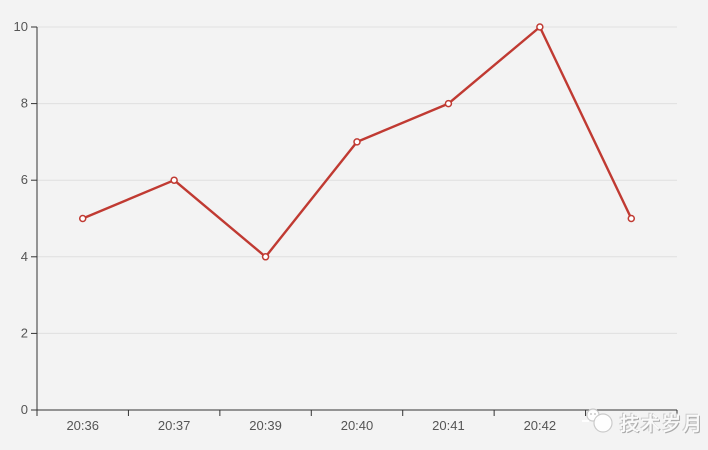 Image resolution: width=708 pixels, height=450 pixels. Describe the element at coordinates (24, 179) in the screenshot. I see `y-tick-label: 6` at that location.